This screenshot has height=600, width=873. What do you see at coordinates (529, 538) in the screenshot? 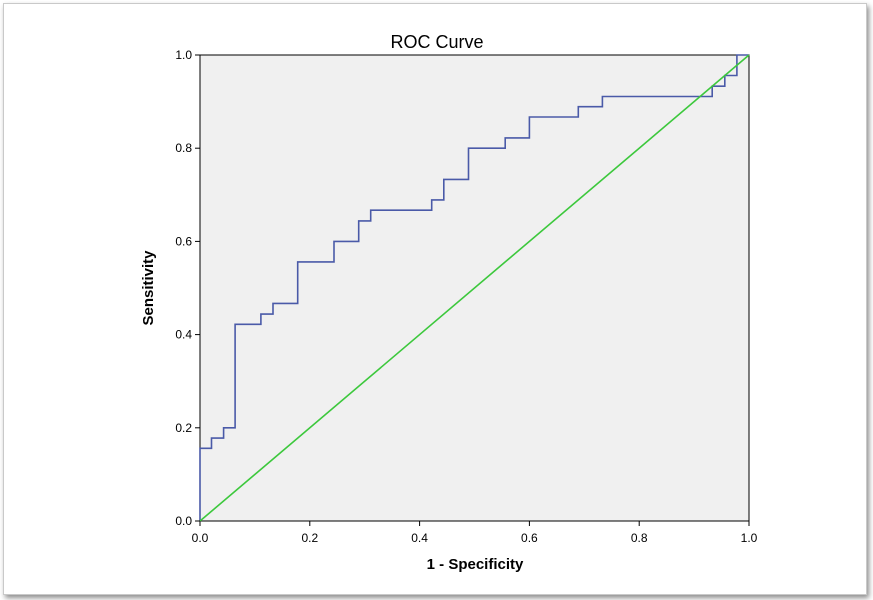
I see `x-tick-label: 0.6` at bounding box center [529, 538].